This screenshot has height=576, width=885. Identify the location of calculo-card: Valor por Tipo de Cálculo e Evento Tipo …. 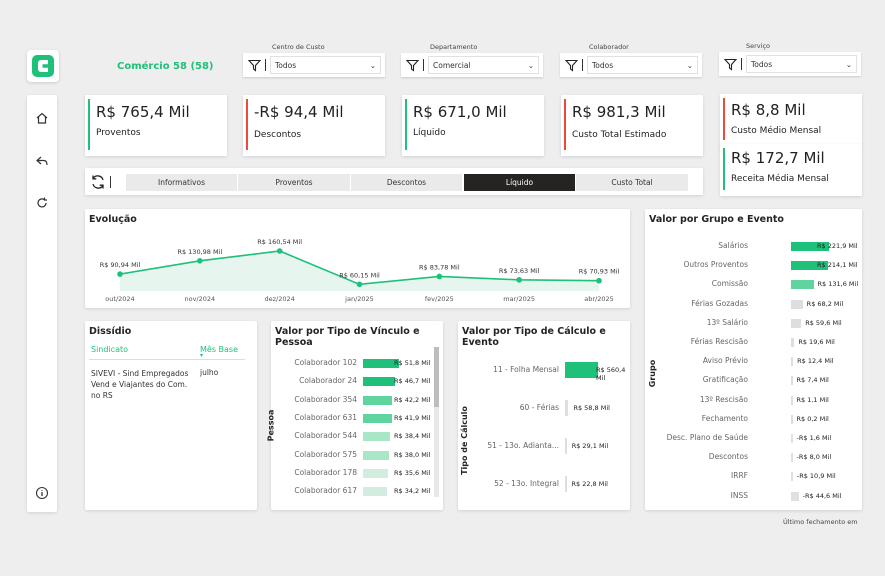
(544, 415).